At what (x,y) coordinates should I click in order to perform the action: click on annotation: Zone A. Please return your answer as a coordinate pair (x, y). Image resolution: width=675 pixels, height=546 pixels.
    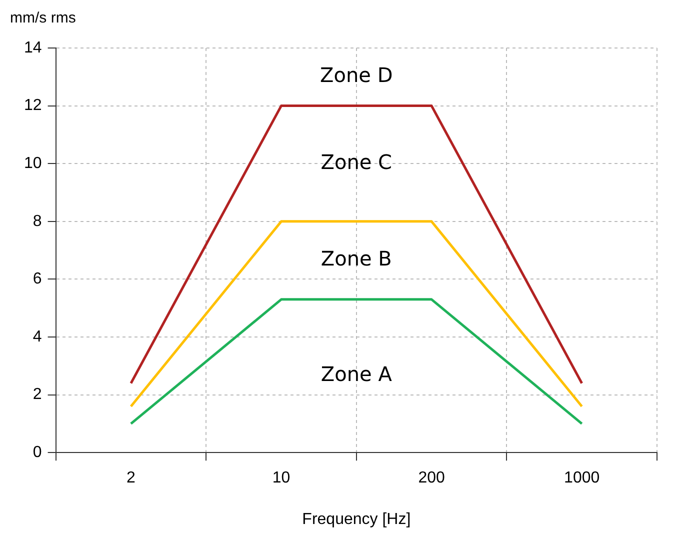
    Looking at the image, I should click on (356, 374).